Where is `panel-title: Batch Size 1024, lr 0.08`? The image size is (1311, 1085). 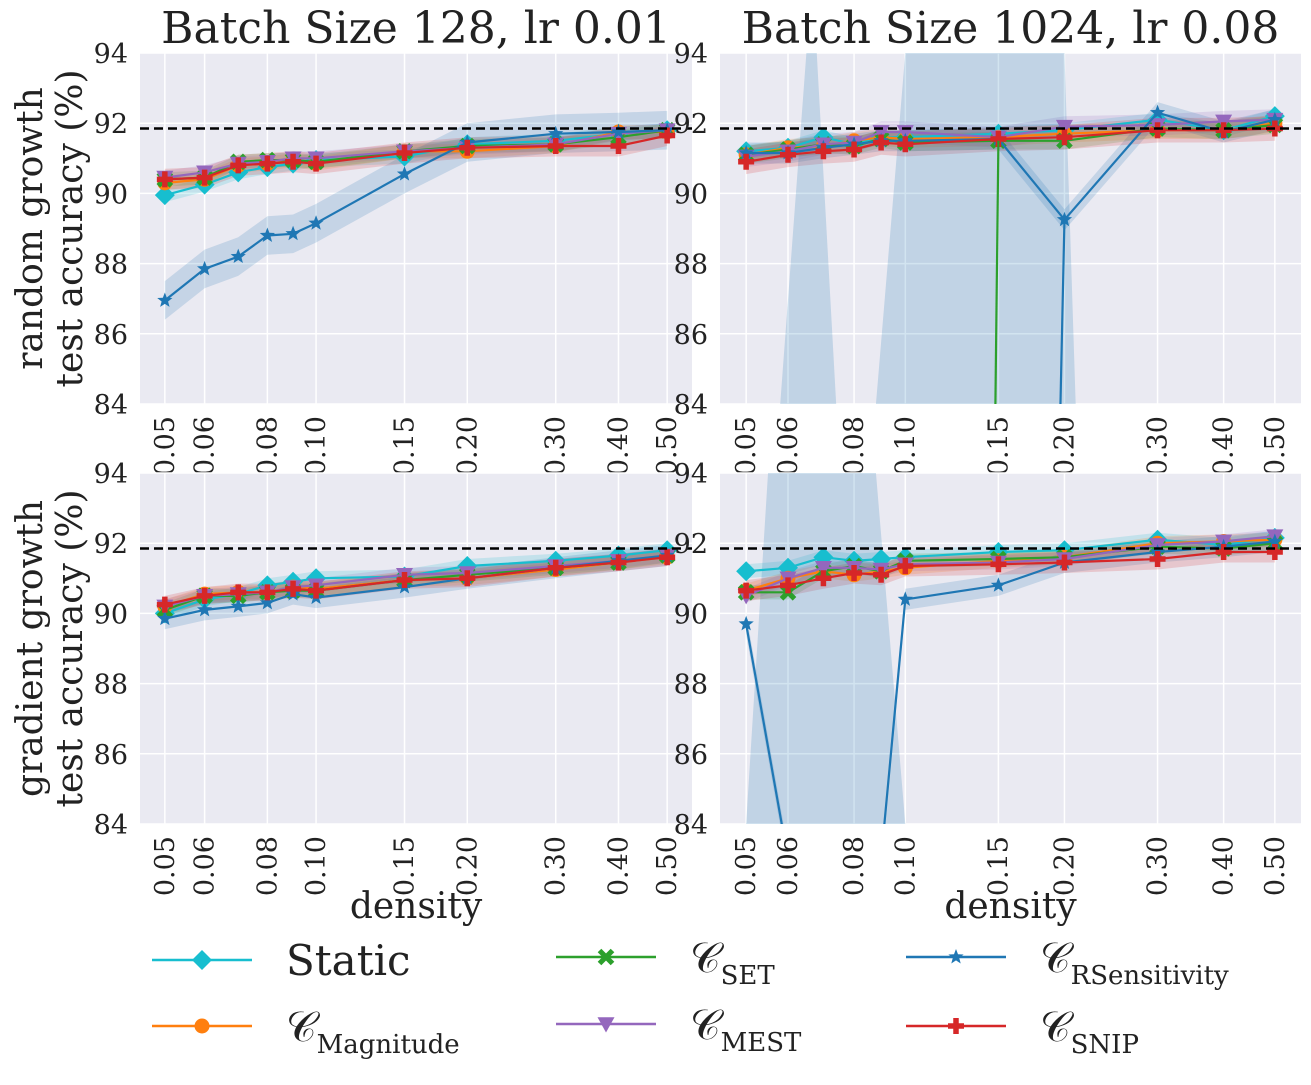 panel-title: Batch Size 1024, lr 0.08 is located at coordinates (1011, 28).